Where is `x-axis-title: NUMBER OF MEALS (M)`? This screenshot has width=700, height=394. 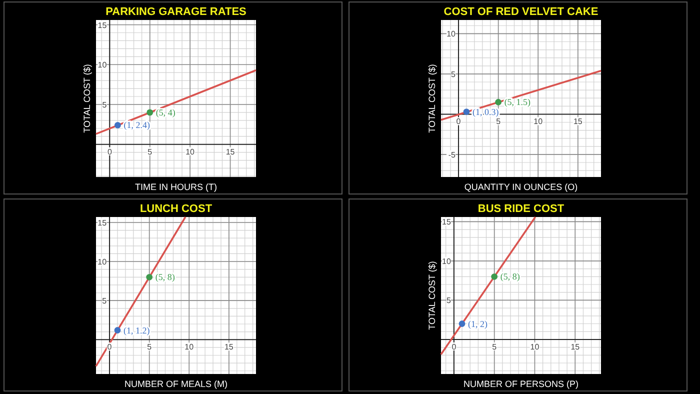
x-axis-title: NUMBER OF MEALS (M) is located at coordinates (176, 384).